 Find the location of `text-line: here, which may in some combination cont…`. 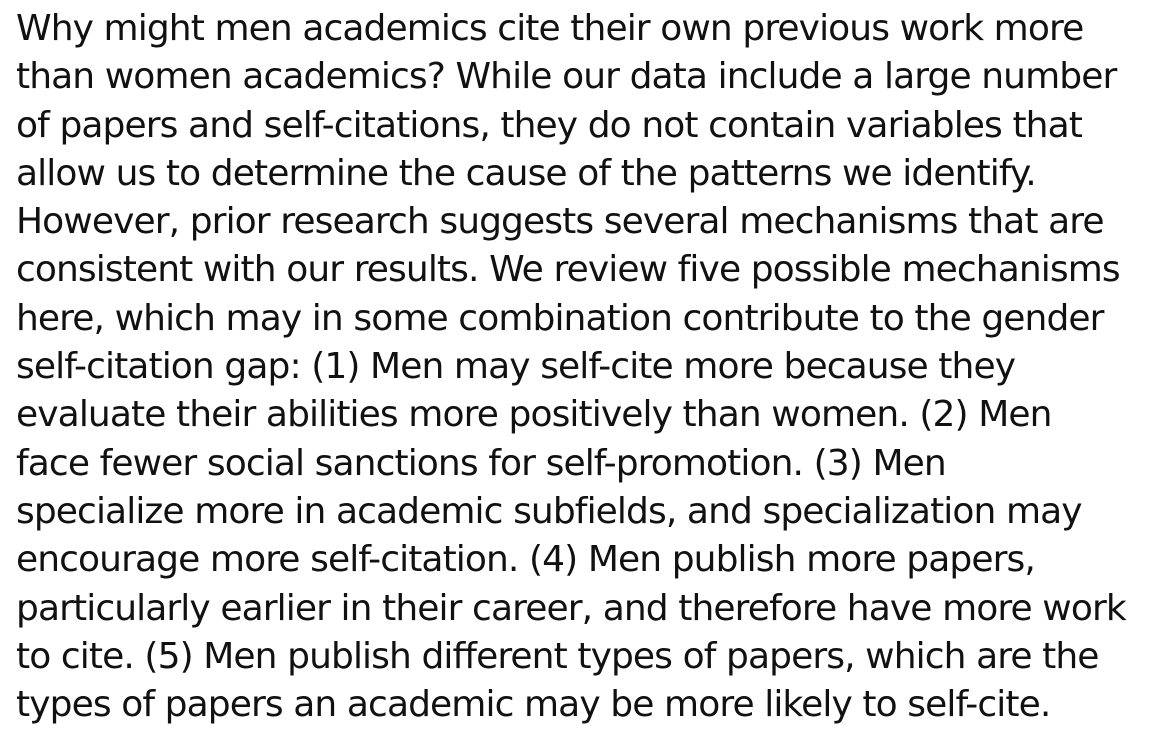

text-line: here, which may in some combination cont… is located at coordinates (560, 318).